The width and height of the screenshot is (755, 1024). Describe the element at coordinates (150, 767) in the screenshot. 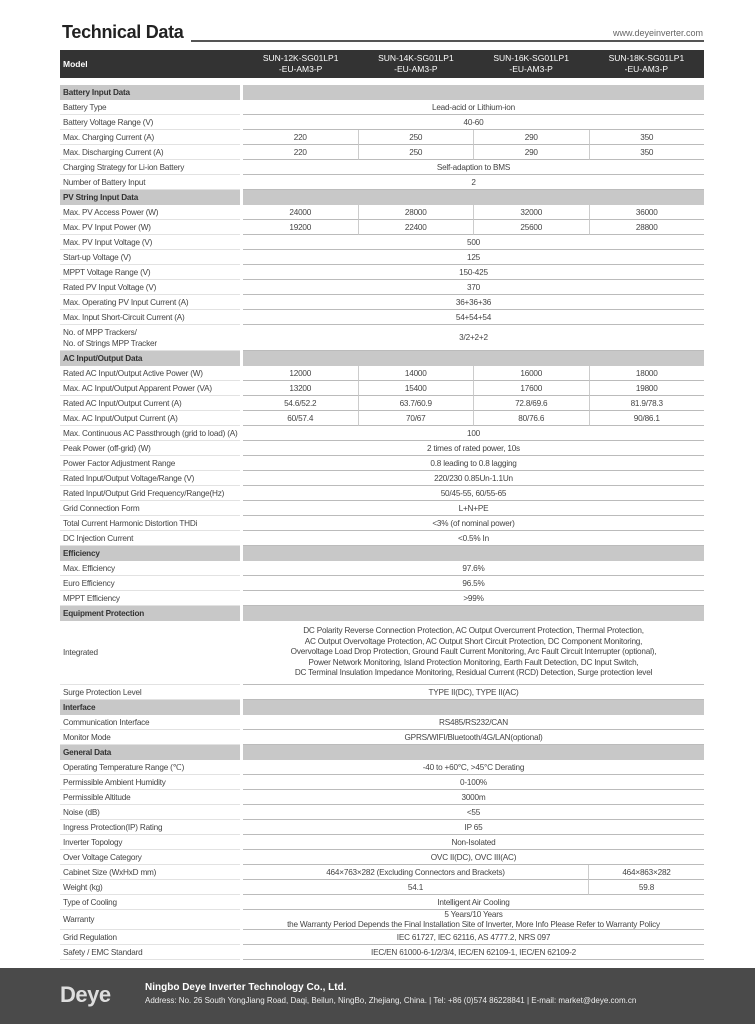

I see `spec-label: Operating Temperature Range (℃)` at that location.